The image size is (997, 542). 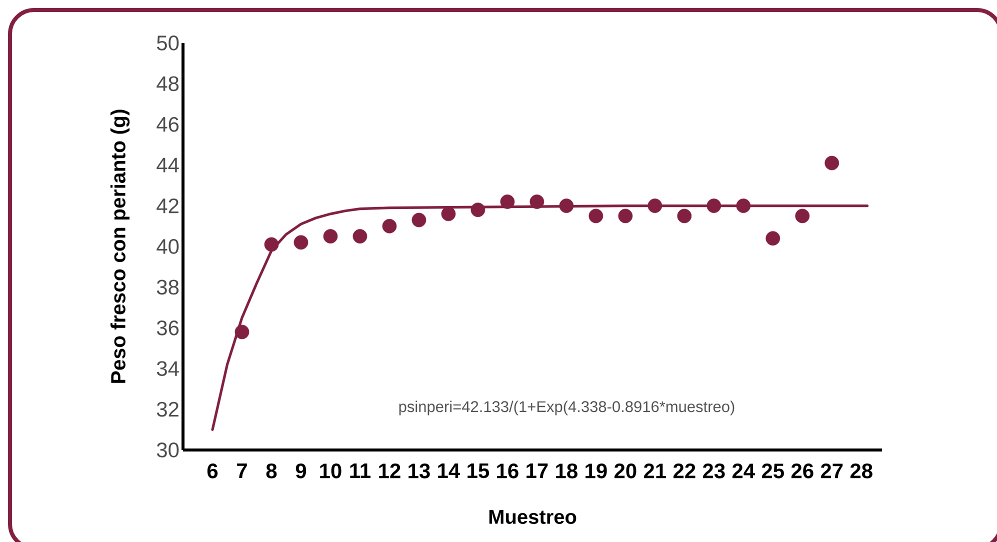 I want to click on x-tick-label: 24, so click(x=743, y=471).